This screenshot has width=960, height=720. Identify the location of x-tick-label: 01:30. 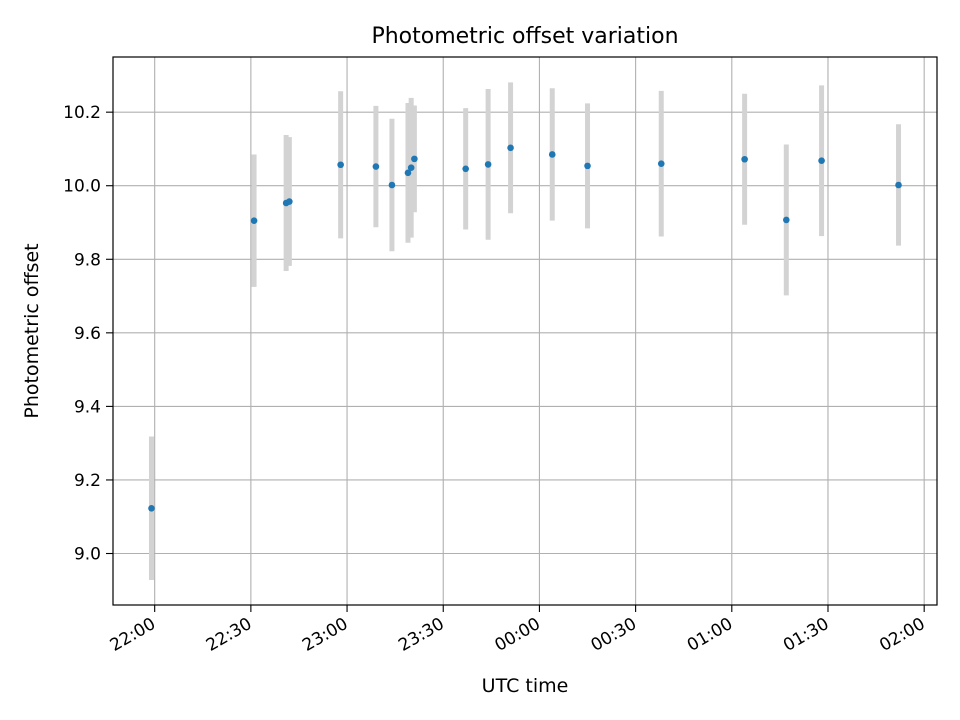
(806, 635).